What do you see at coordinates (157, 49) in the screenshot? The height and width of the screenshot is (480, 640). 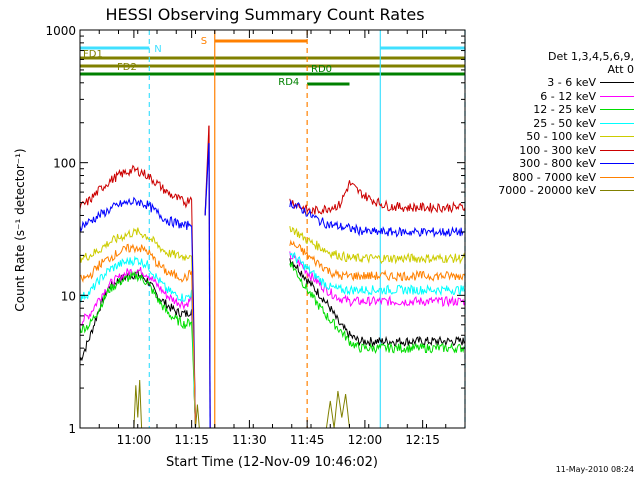 I see `flag-label-n: N` at bounding box center [157, 49].